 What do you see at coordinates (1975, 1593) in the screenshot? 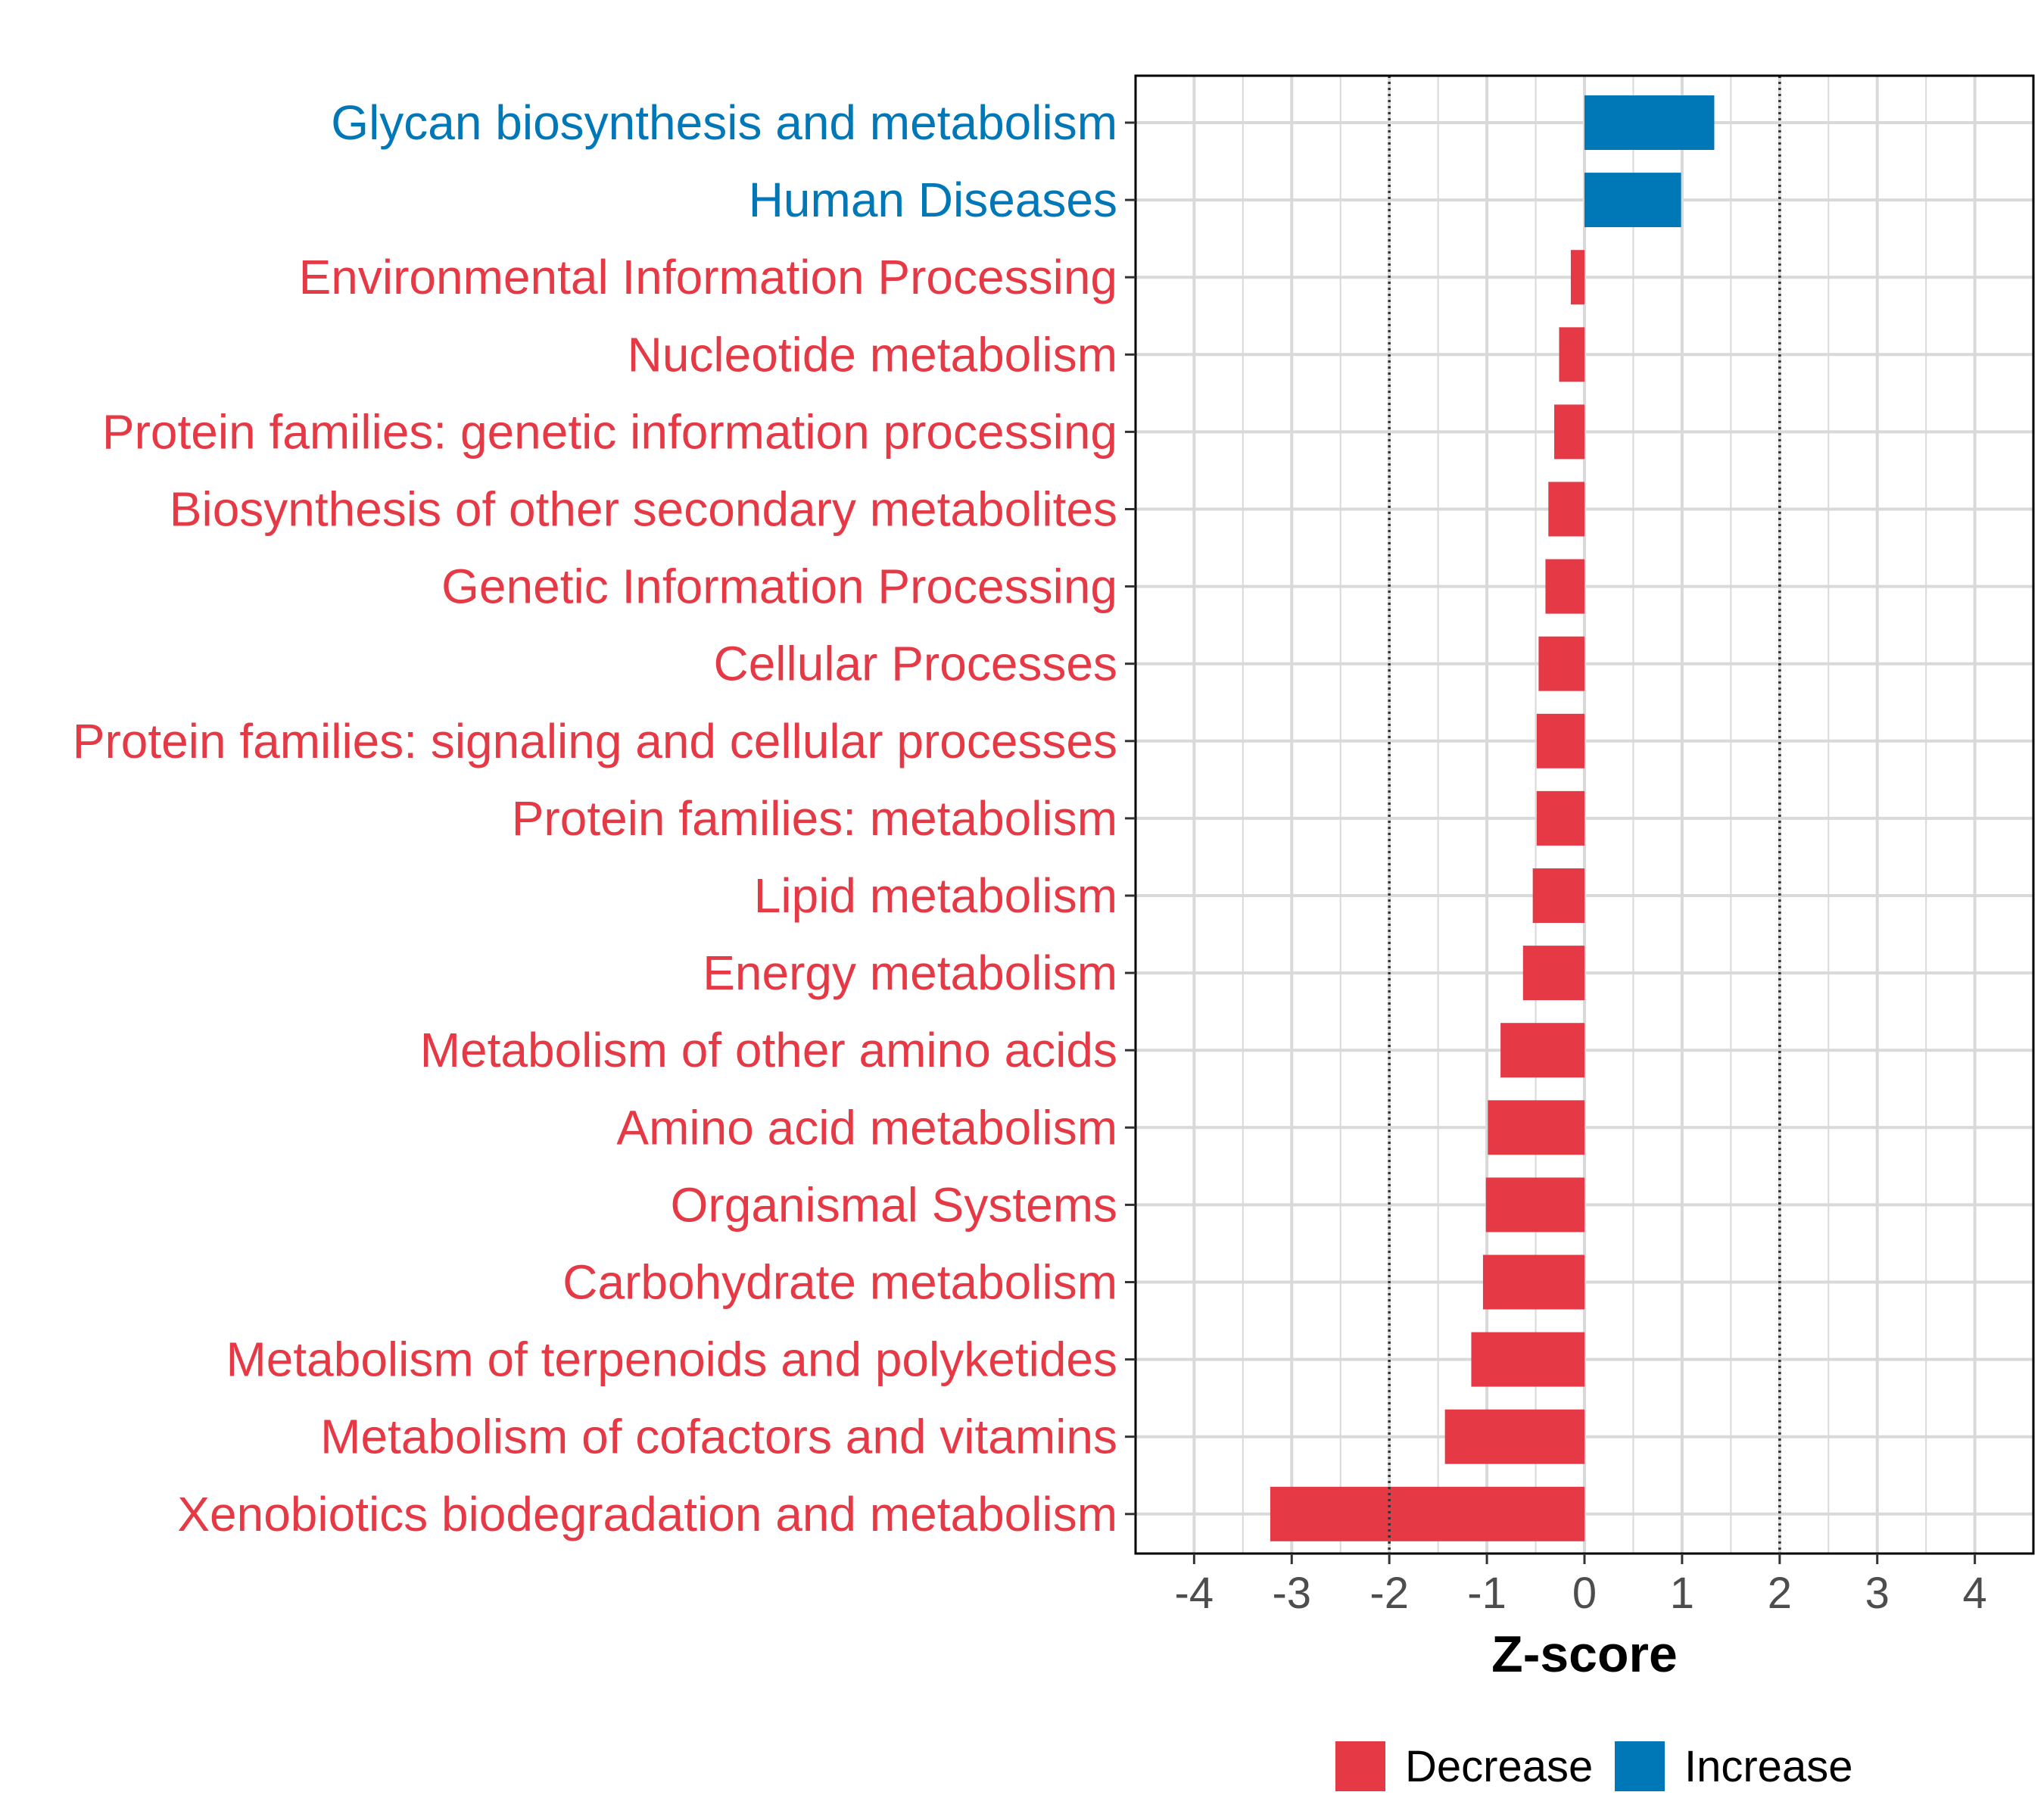
I see `x-tick-label: 4` at bounding box center [1975, 1593].